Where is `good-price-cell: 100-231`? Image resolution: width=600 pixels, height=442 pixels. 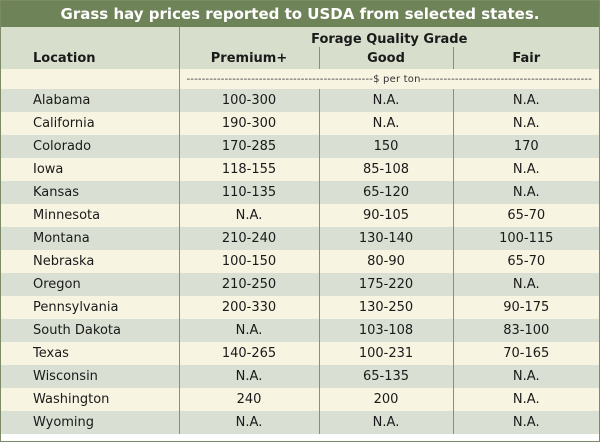
good-price-cell: 100-231 is located at coordinates (385, 353).